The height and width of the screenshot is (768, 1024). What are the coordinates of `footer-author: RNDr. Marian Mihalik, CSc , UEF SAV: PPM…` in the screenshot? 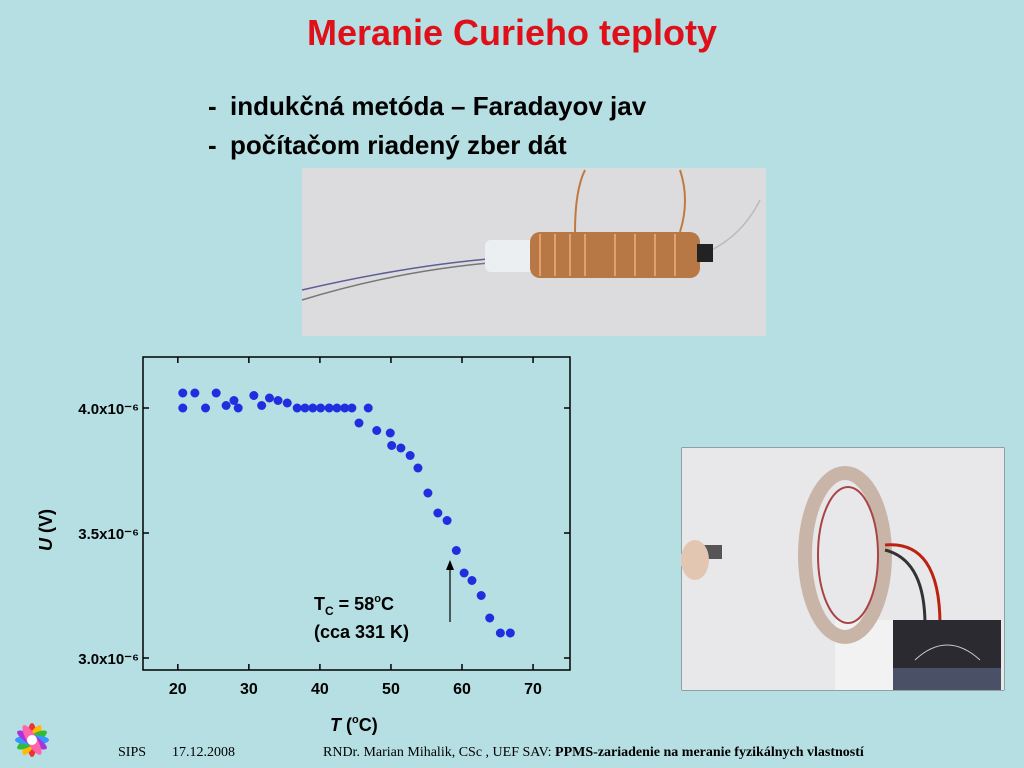 It's located at (594, 752).